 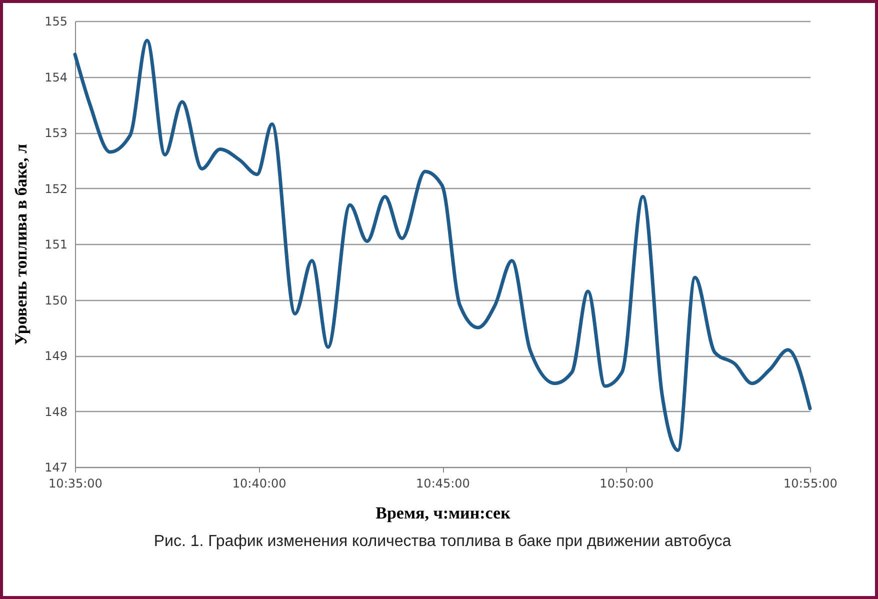 What do you see at coordinates (56, 411) in the screenshot?
I see `y-tick-label: 148` at bounding box center [56, 411].